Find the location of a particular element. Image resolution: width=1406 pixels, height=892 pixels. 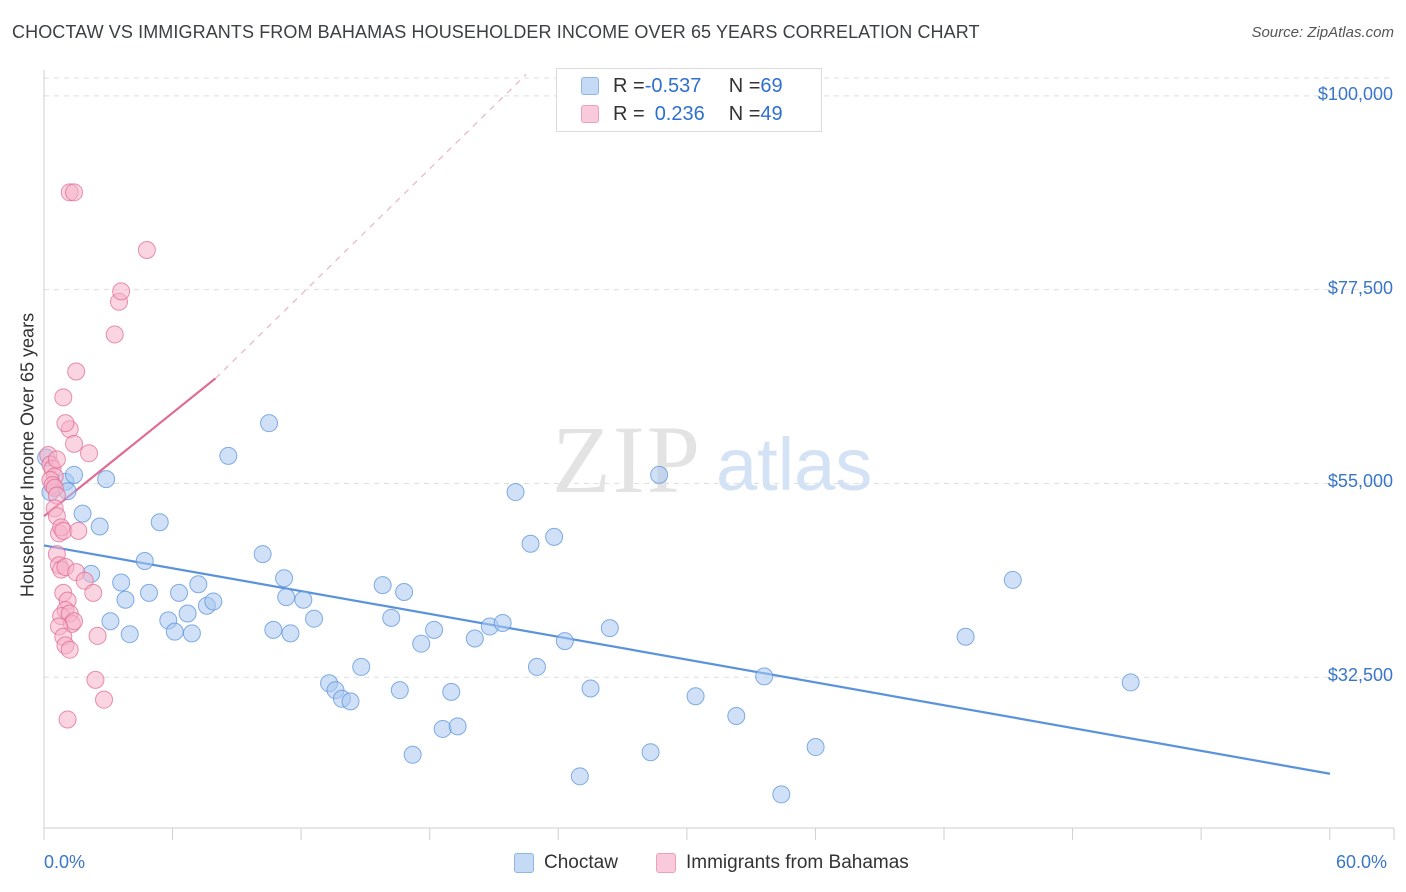

correlation-legend: R = -0.537 N = 69 R = 0.236 N = 49 is located at coordinates (689, 100).